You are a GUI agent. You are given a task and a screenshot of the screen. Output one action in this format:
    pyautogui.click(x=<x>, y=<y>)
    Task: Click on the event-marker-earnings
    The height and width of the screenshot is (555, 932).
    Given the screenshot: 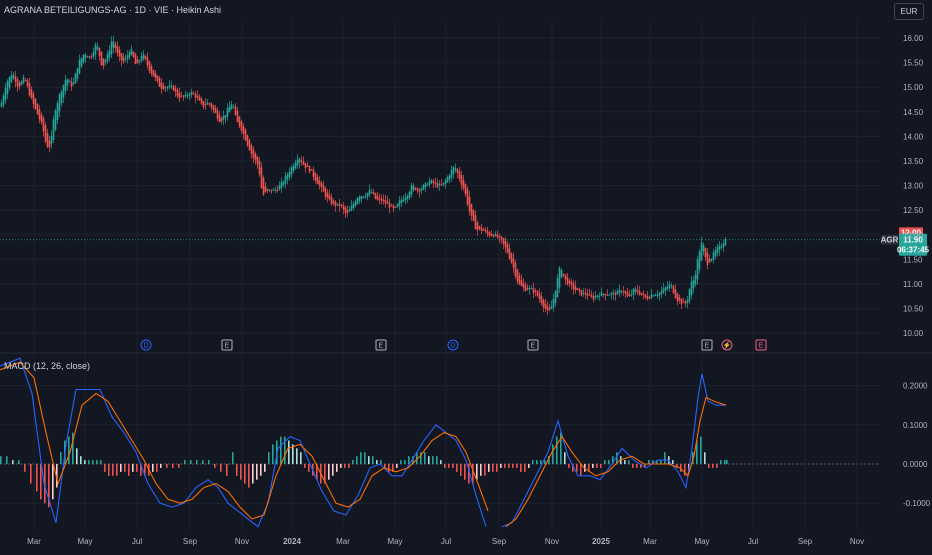 What is the action you would take?
    pyautogui.click(x=533, y=345)
    